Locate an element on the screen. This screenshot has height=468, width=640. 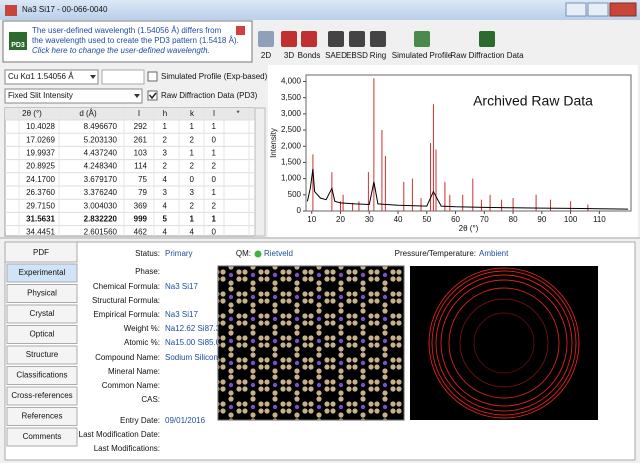
field-label: QM: is located at coordinates (243, 253).